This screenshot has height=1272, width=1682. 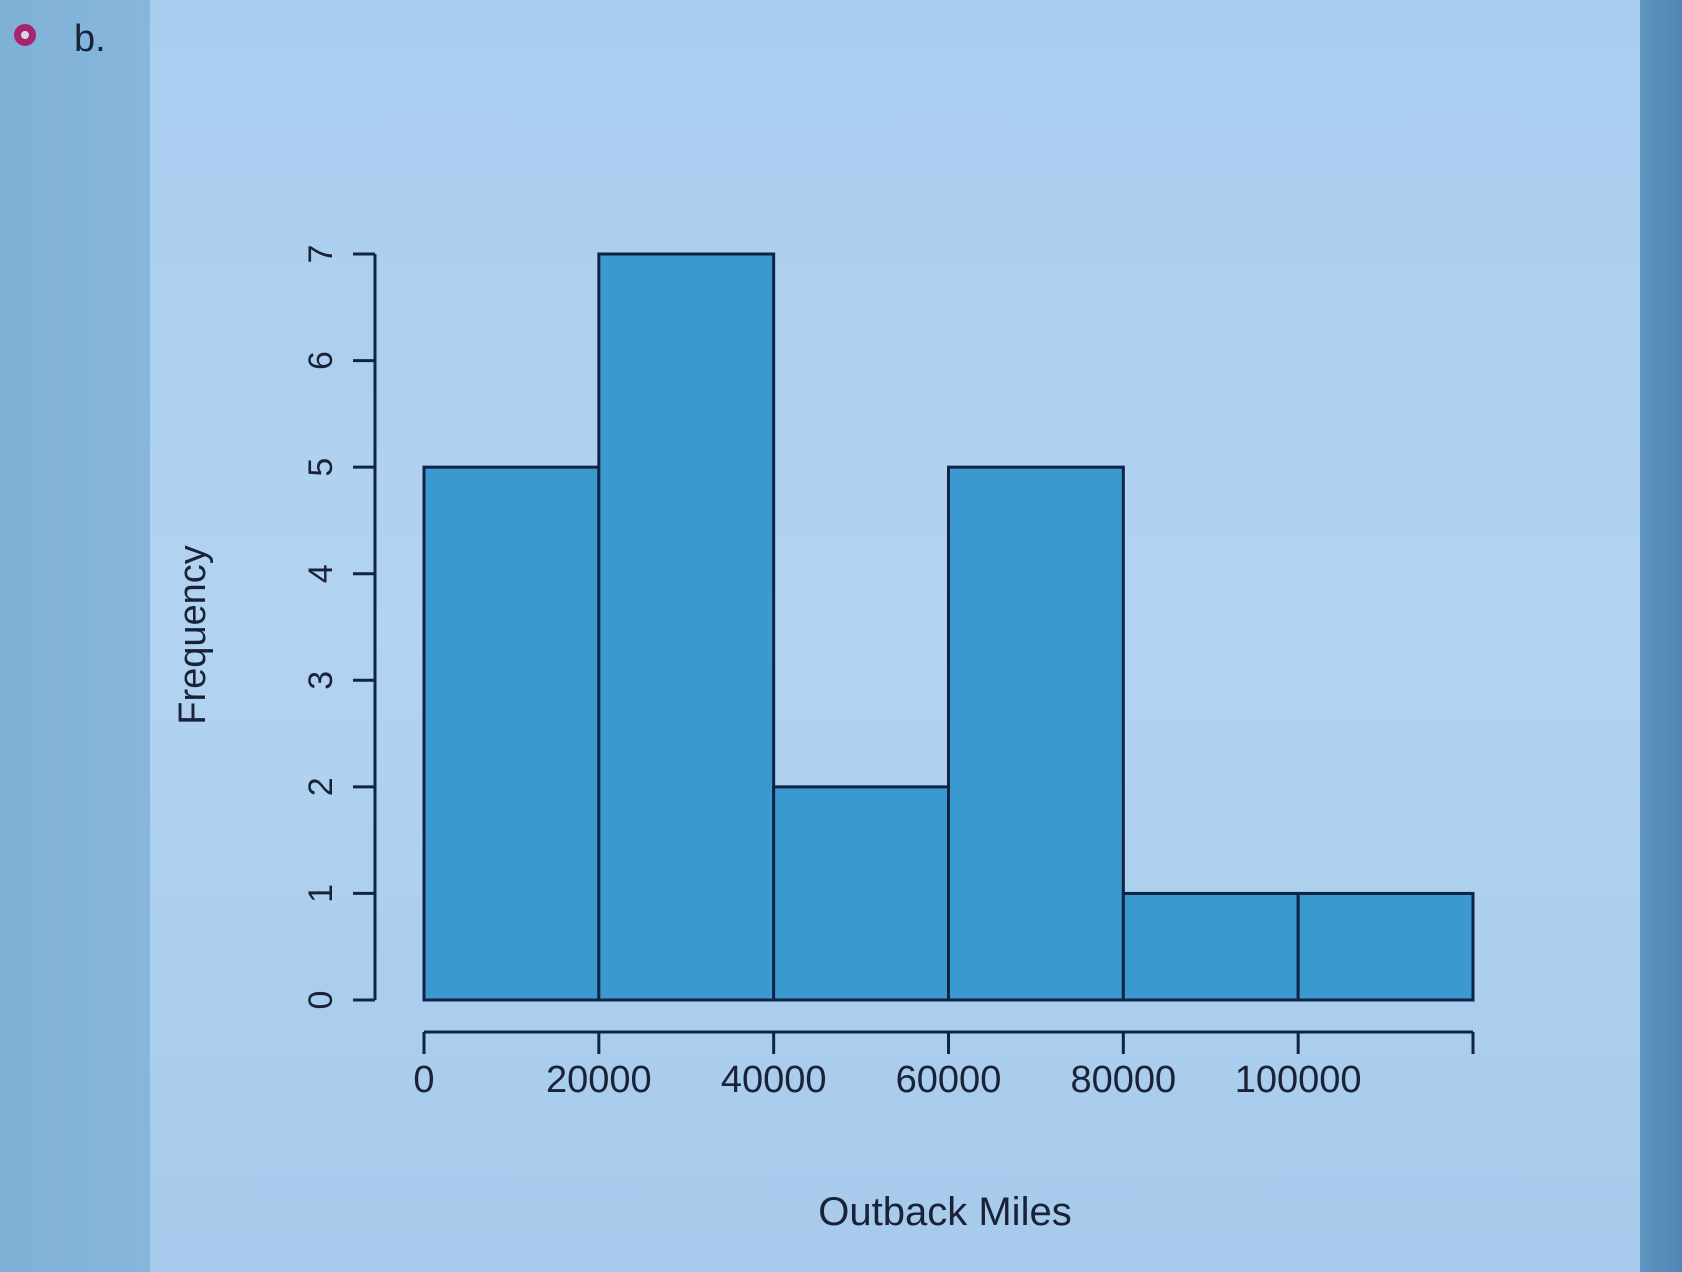 I want to click on y-tick-label: 4, so click(x=321, y=573).